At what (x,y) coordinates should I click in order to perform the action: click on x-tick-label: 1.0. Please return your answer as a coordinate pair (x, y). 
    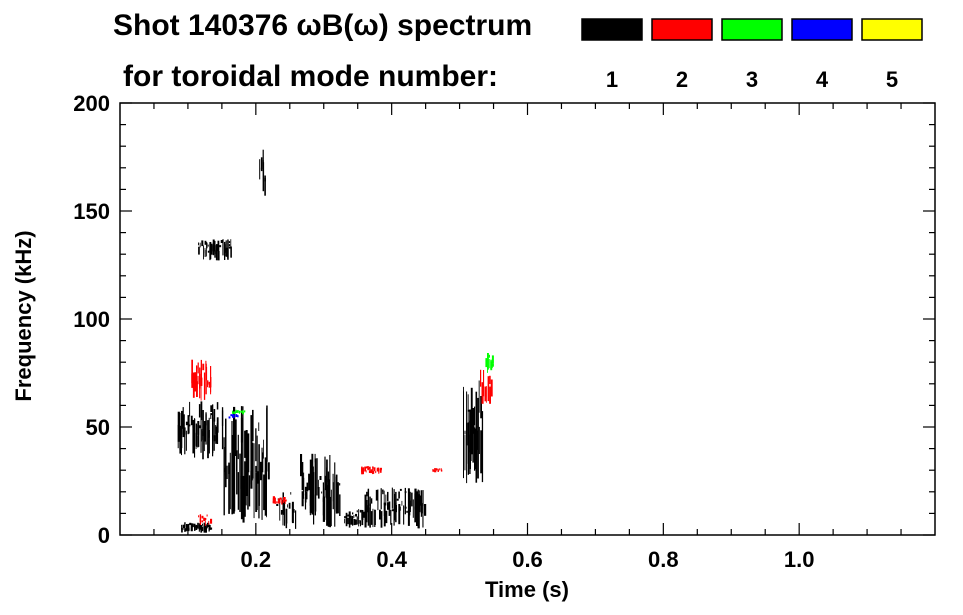
    Looking at the image, I should click on (799, 559).